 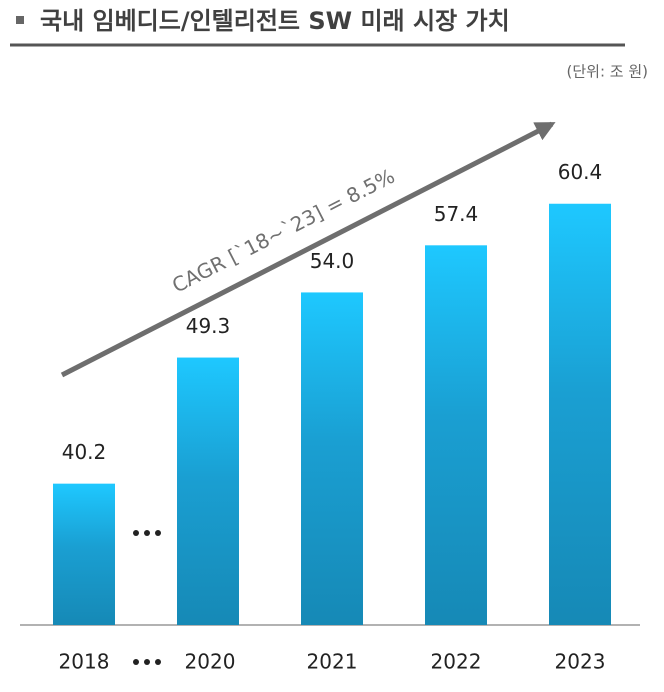 I want to click on x-tick-label: 2018, so click(x=84, y=662).